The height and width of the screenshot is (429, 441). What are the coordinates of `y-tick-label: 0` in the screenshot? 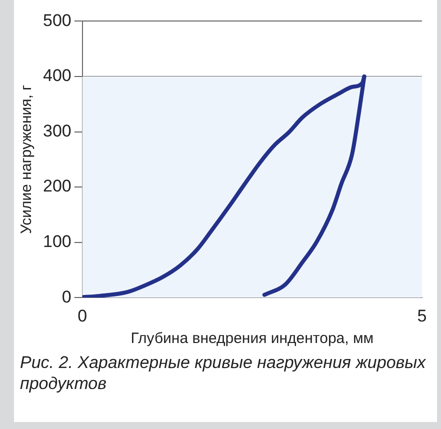 It's located at (67, 296).